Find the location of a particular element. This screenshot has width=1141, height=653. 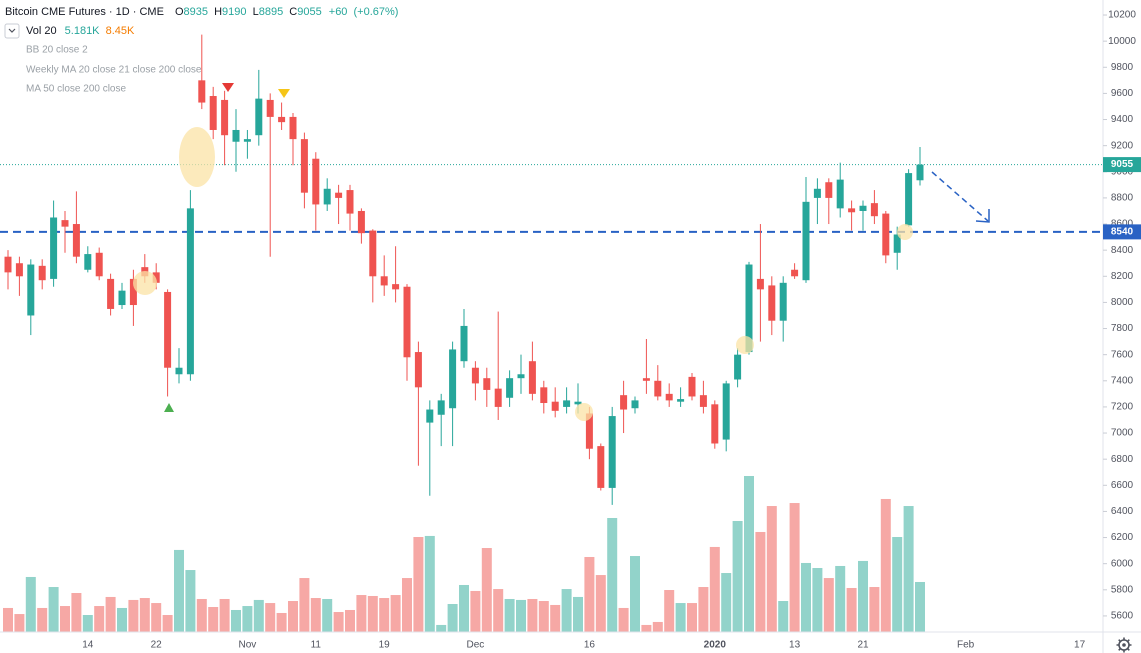

x-tick-label: 2020 is located at coordinates (715, 645).